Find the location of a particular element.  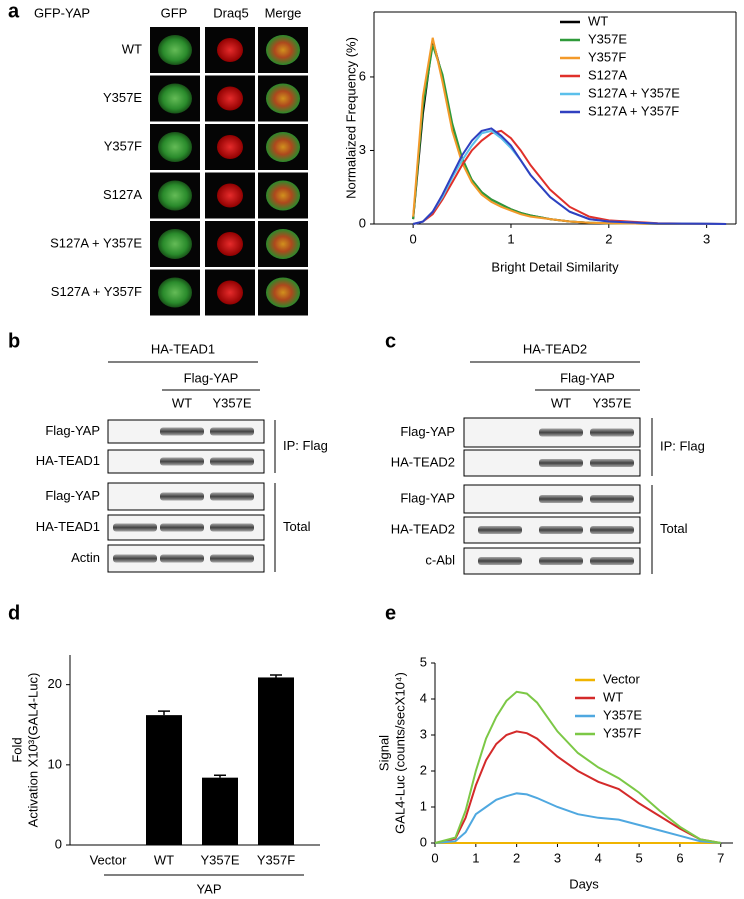

panel-label: e is located at coordinates (390, 613).